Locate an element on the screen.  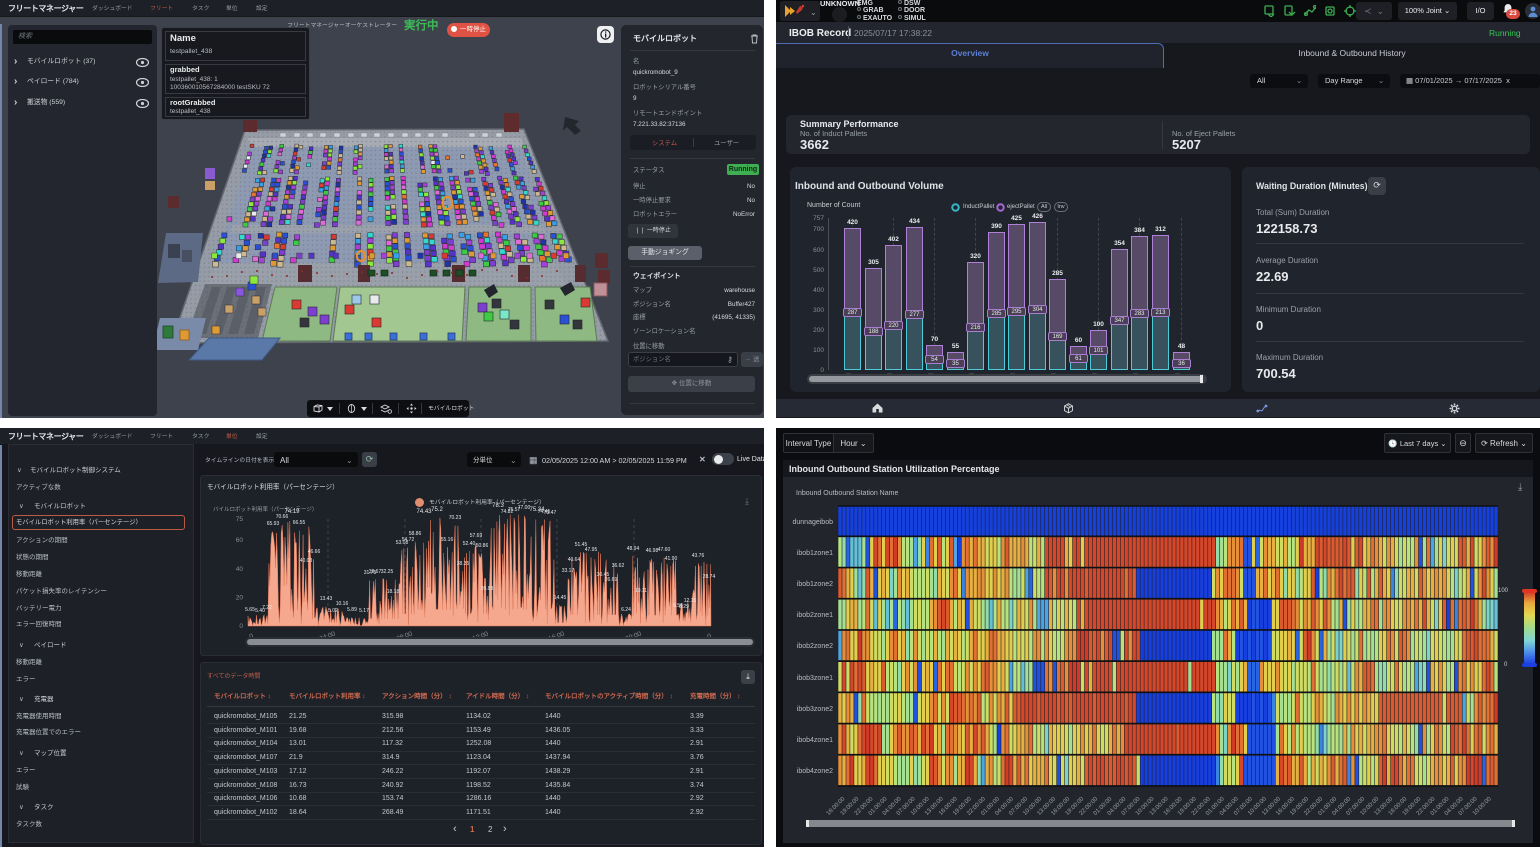
svg-text: 77.00 is located at coordinates (524, 508).